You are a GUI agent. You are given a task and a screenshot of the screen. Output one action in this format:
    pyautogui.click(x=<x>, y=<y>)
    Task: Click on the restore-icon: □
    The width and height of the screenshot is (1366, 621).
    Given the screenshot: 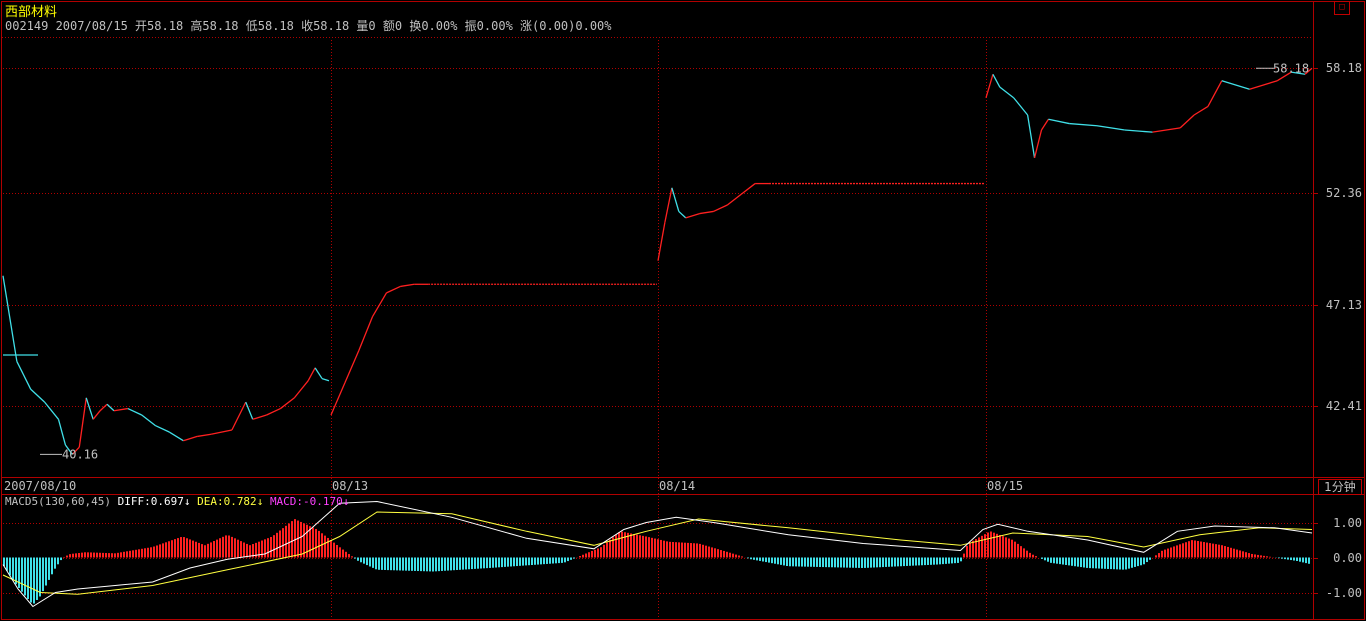 What is the action you would take?
    pyautogui.click(x=1342, y=8)
    